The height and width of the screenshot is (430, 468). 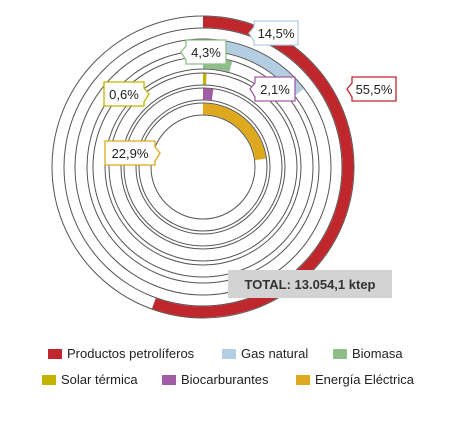 I want to click on data-label: 14,5%, so click(x=276, y=33).